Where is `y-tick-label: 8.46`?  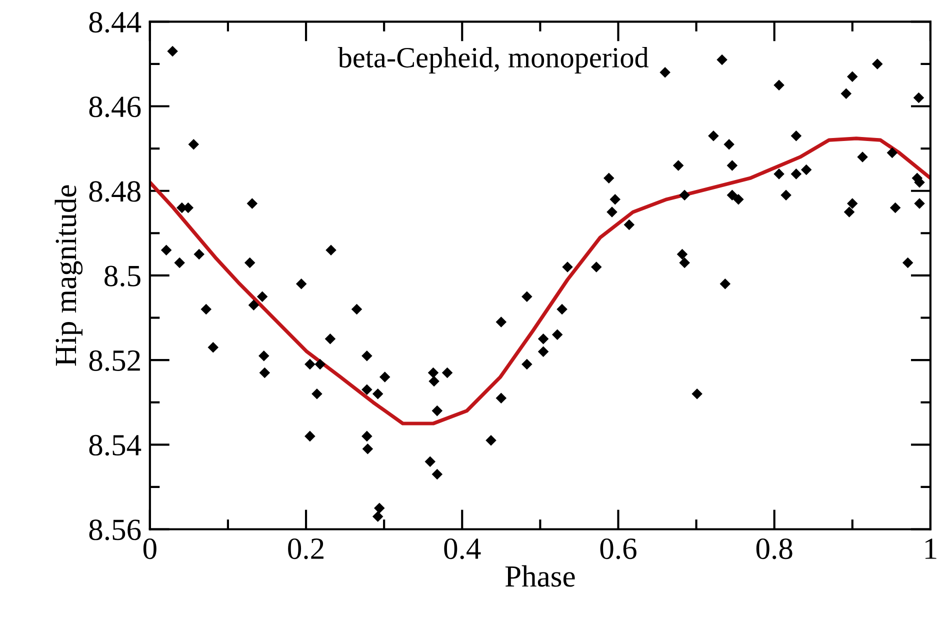
y-tick-label: 8.46 is located at coordinates (115, 107).